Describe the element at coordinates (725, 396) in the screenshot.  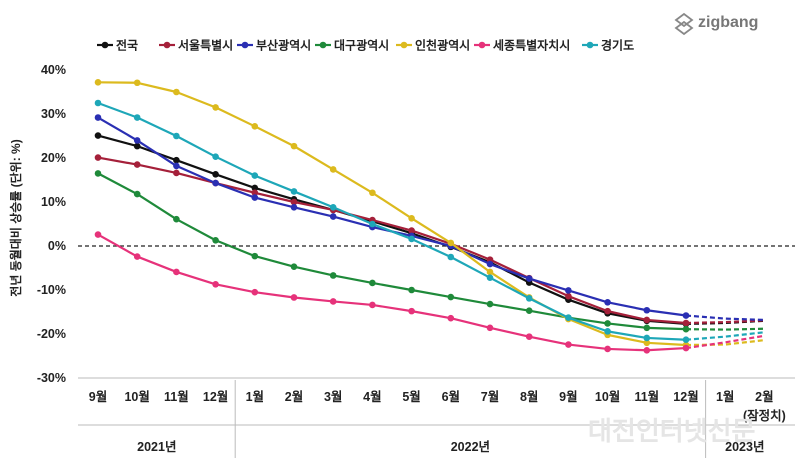
I see `x-tick-label: 1월` at that location.